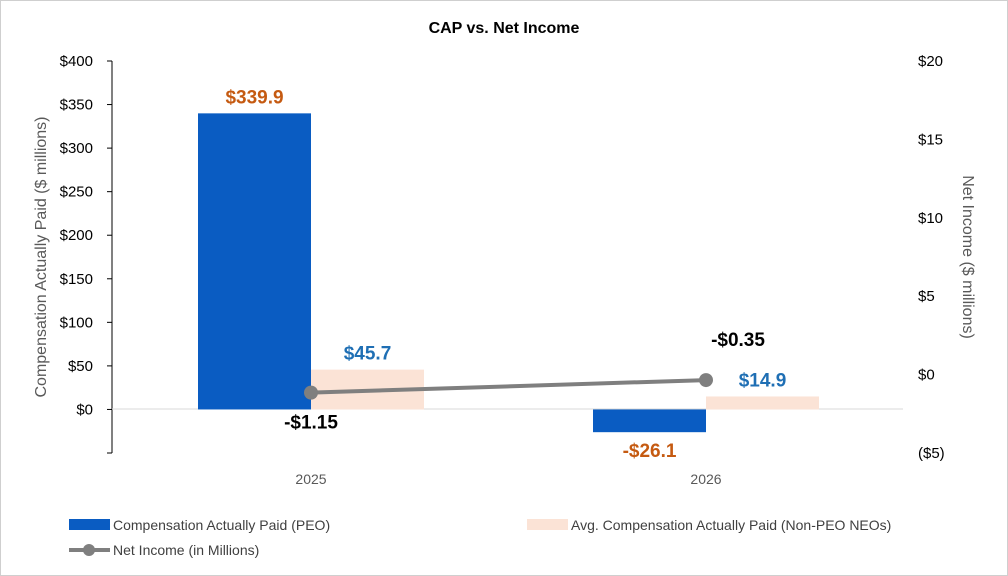  What do you see at coordinates (41, 256) in the screenshot?
I see `left-axis-title: Compensation Actually Paid ($ millions)` at bounding box center [41, 256].